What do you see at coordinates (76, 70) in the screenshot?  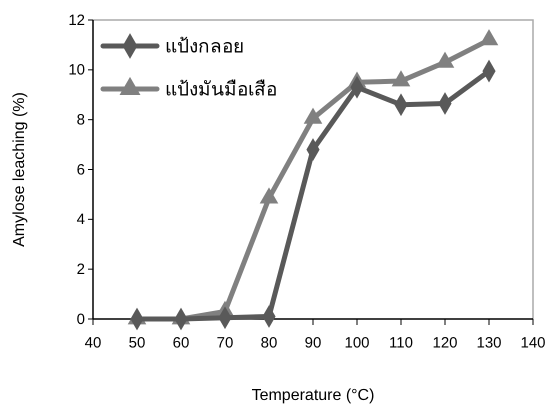 I see `y-tick-label: 10` at bounding box center [76, 70].